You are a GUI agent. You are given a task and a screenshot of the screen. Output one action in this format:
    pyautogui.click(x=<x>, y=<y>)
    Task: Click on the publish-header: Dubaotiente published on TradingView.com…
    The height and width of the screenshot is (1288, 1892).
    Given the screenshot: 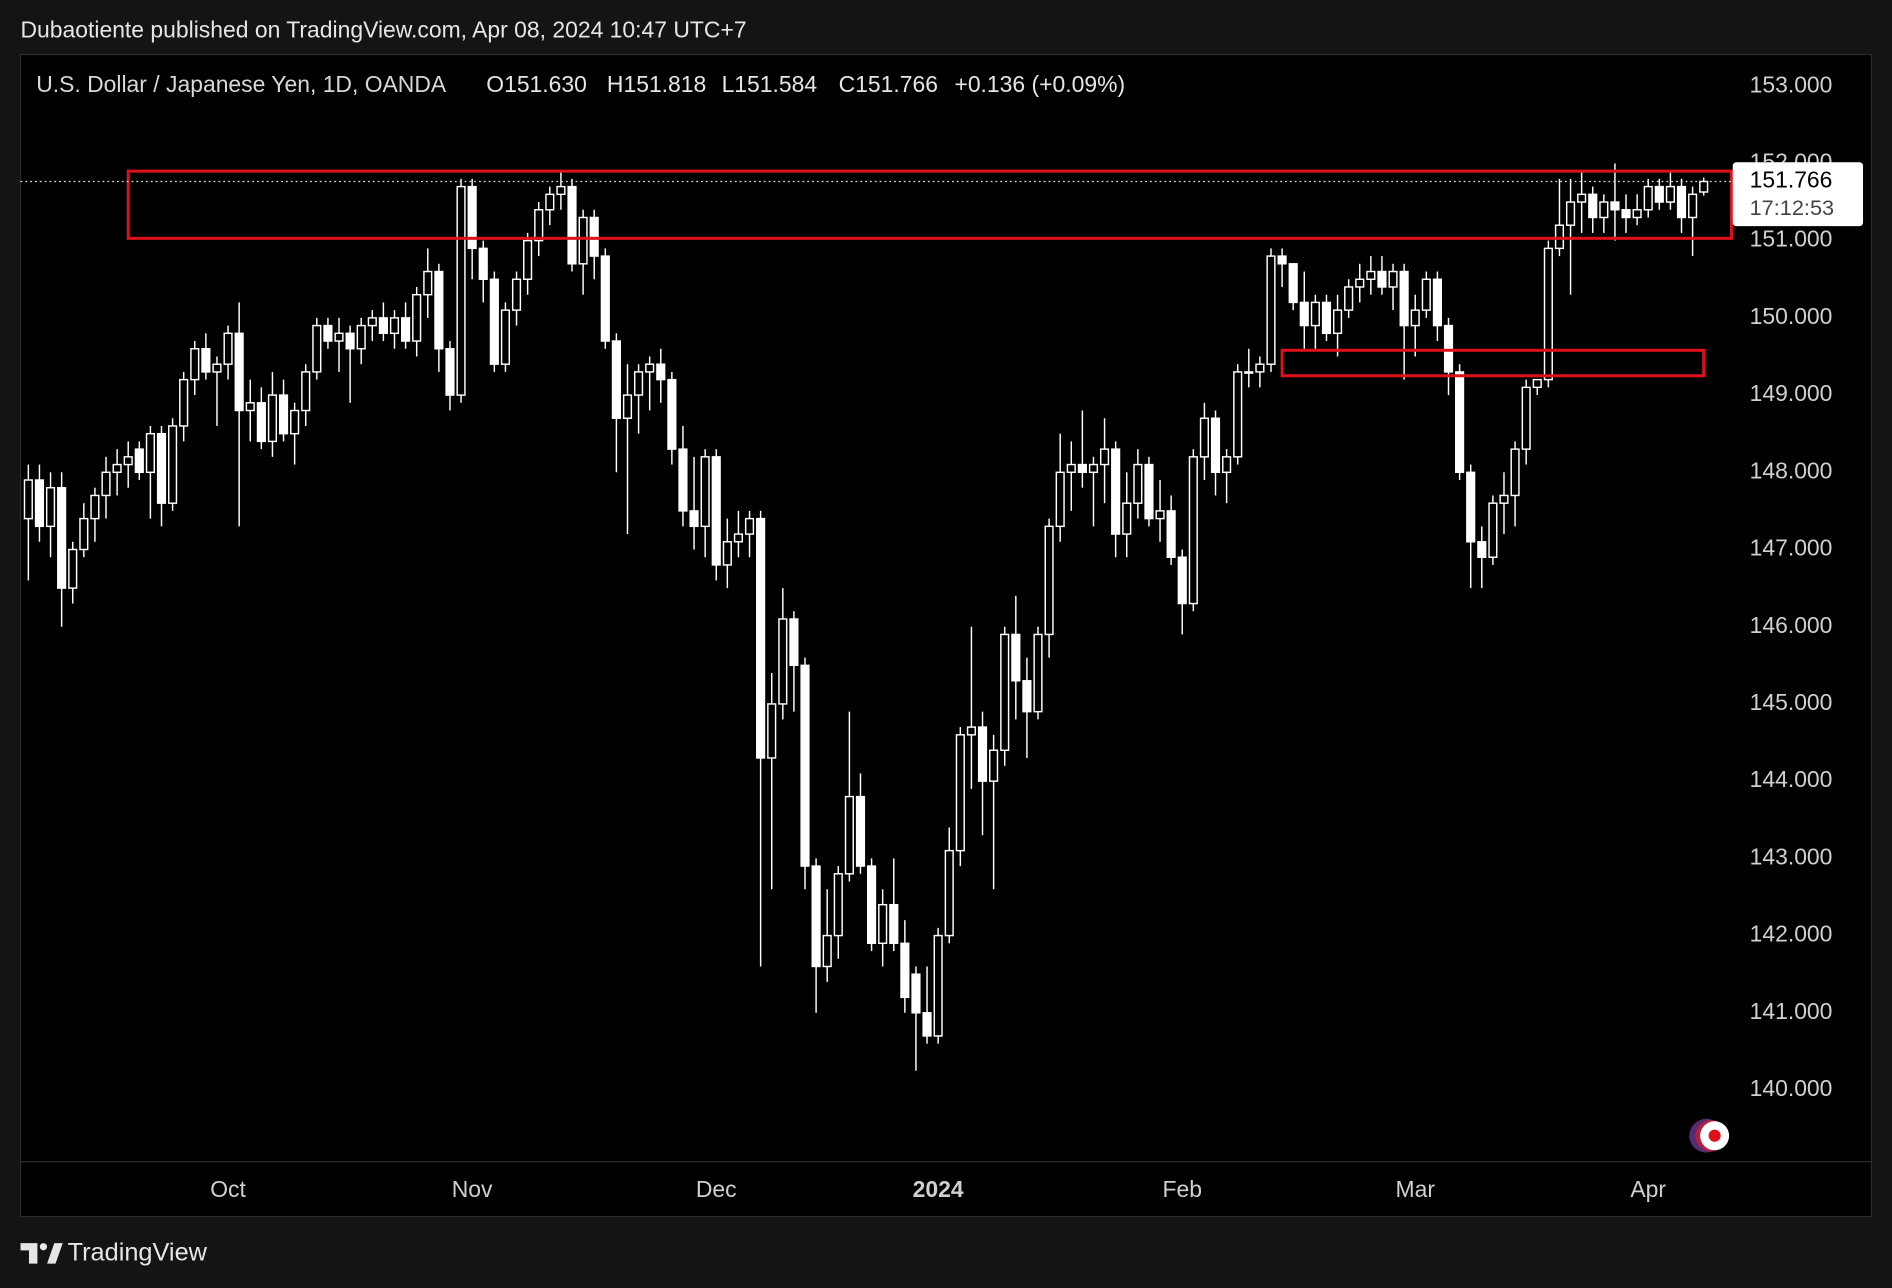 What is the action you would take?
    pyautogui.click(x=384, y=30)
    